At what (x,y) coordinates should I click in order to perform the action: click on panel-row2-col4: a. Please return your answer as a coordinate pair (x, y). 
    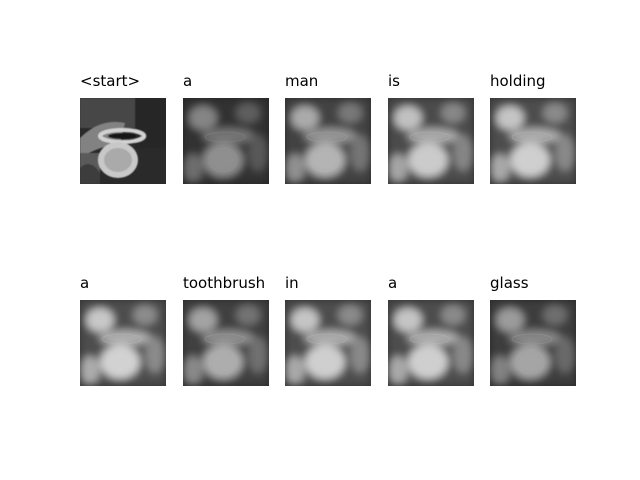
    Looking at the image, I should click on (431, 330).